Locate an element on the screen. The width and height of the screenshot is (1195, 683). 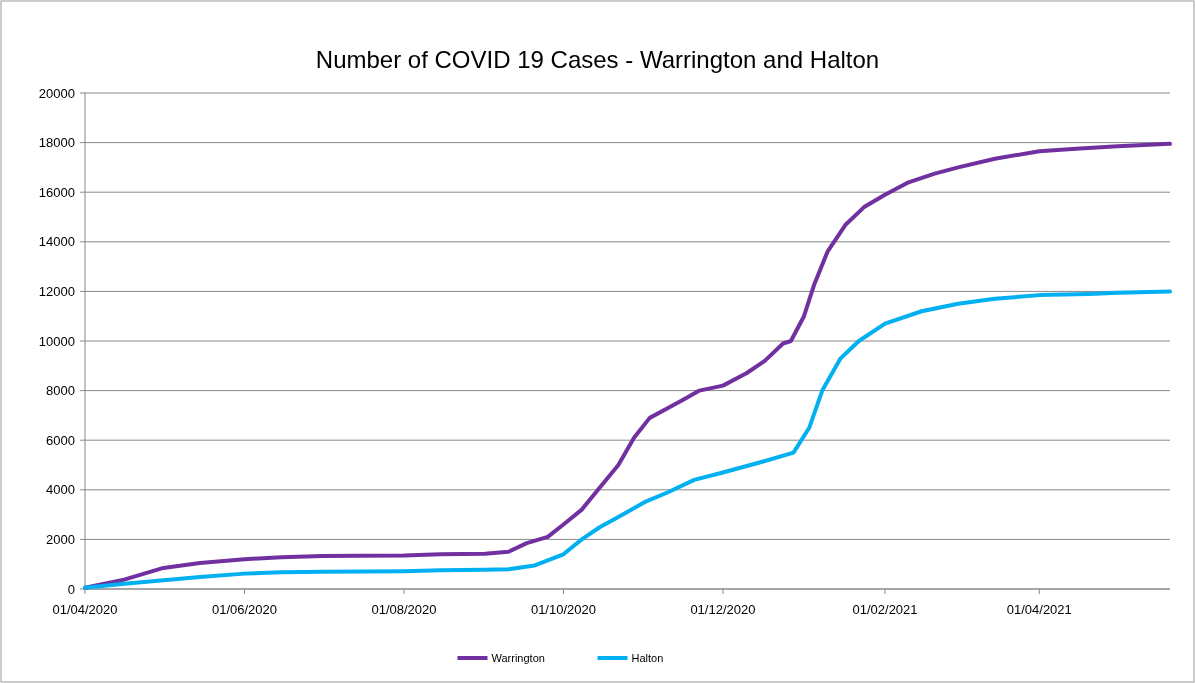
x-tick-label: 01/04/2020 is located at coordinates (85, 609).